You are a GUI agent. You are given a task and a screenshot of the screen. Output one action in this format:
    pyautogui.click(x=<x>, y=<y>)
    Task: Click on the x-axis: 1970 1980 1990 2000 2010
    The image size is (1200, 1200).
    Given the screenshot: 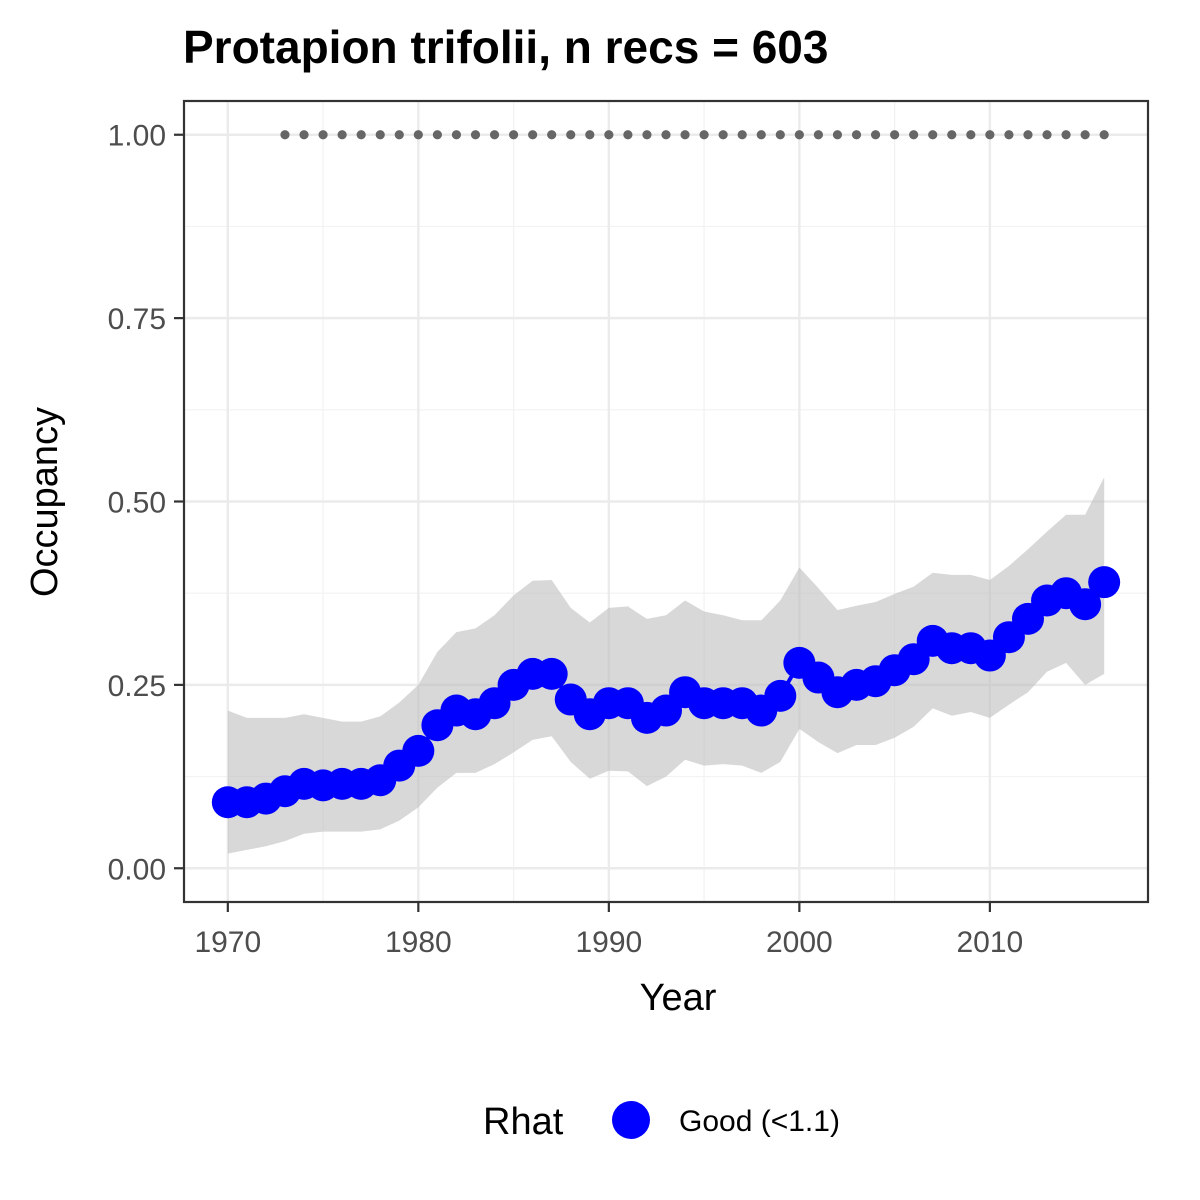 What is the action you would take?
    pyautogui.click(x=608, y=930)
    